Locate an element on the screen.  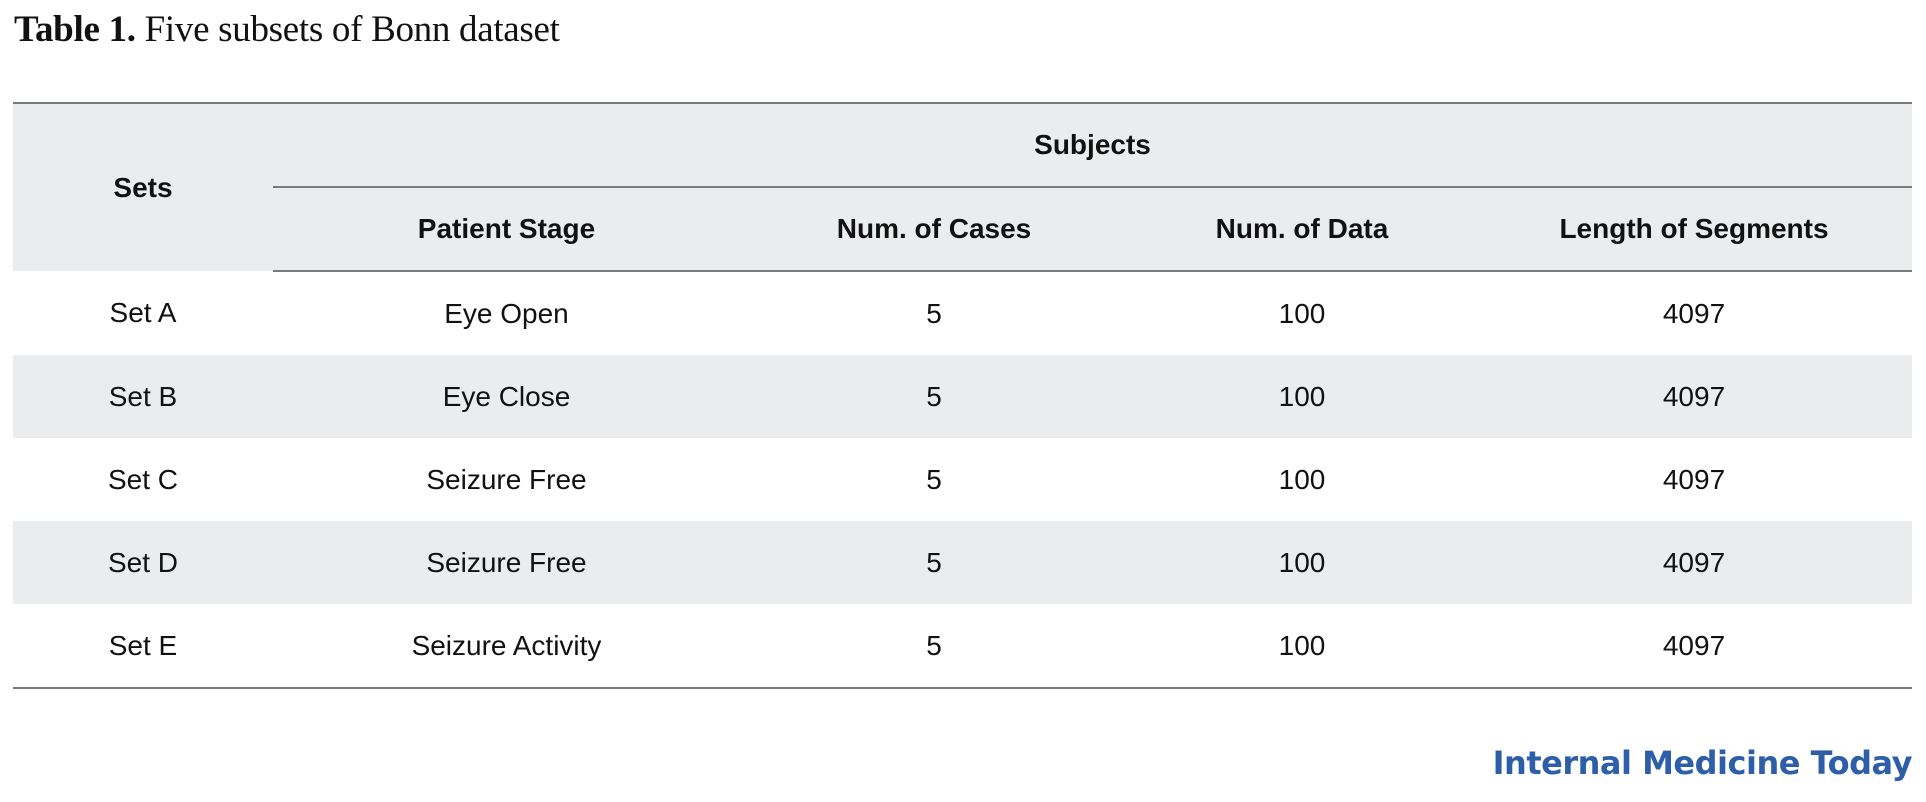
table-caption-label: Table 1. is located at coordinates (75, 29).